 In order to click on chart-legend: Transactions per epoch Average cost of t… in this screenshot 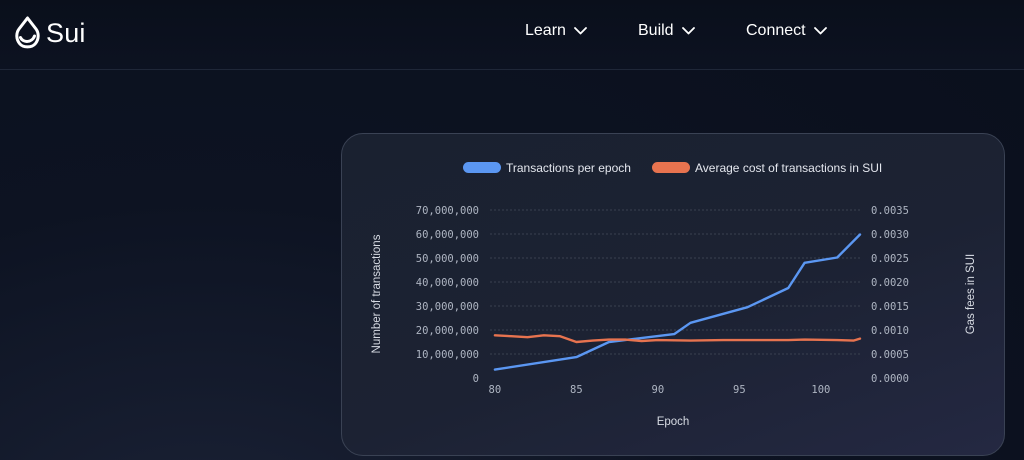, I will do `click(672, 168)`.